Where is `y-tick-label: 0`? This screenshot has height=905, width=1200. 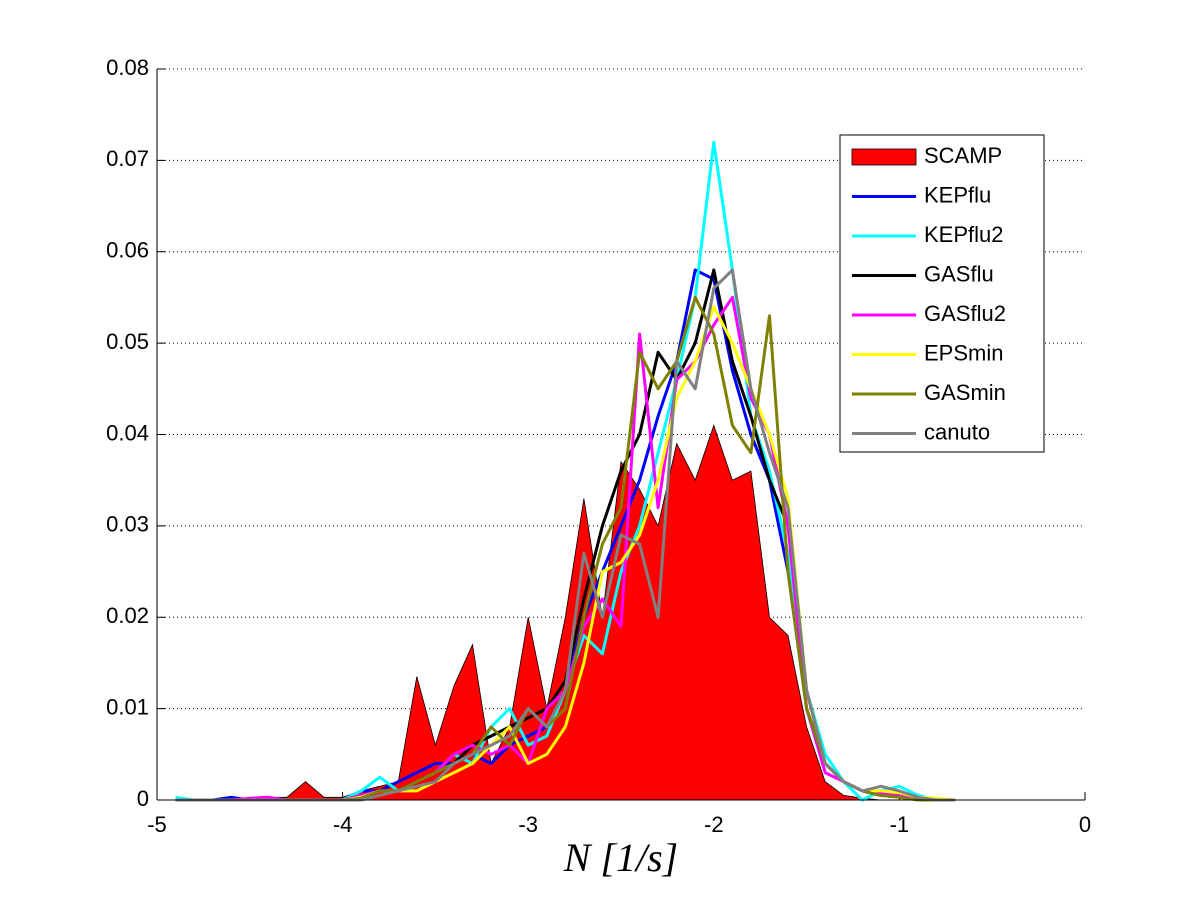
y-tick-label: 0 is located at coordinates (143, 798).